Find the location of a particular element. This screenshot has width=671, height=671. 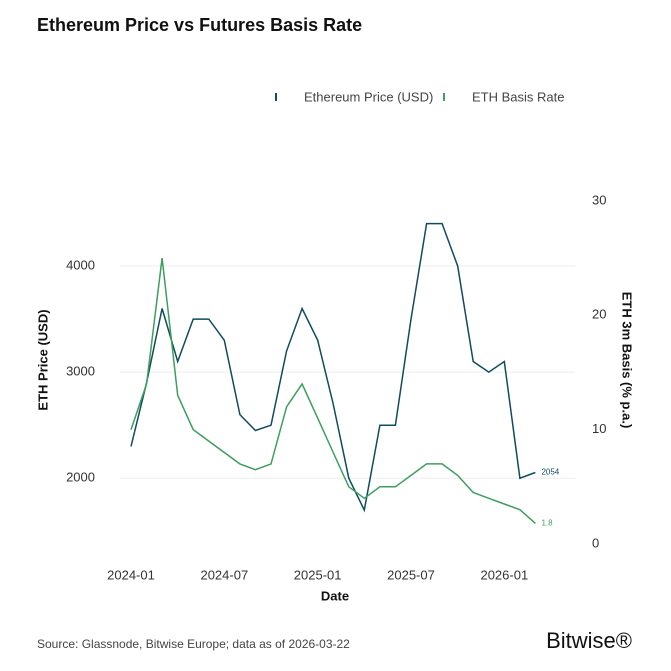

y2-axis-title: ETH 3m Basis (% p.a.) is located at coordinates (627, 360).